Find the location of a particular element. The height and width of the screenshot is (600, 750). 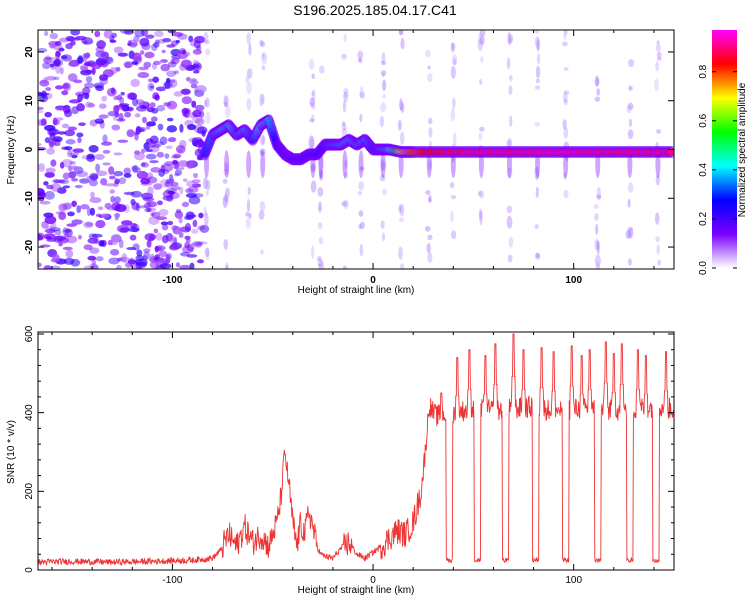

streak-core is located at coordinates (263, 164).